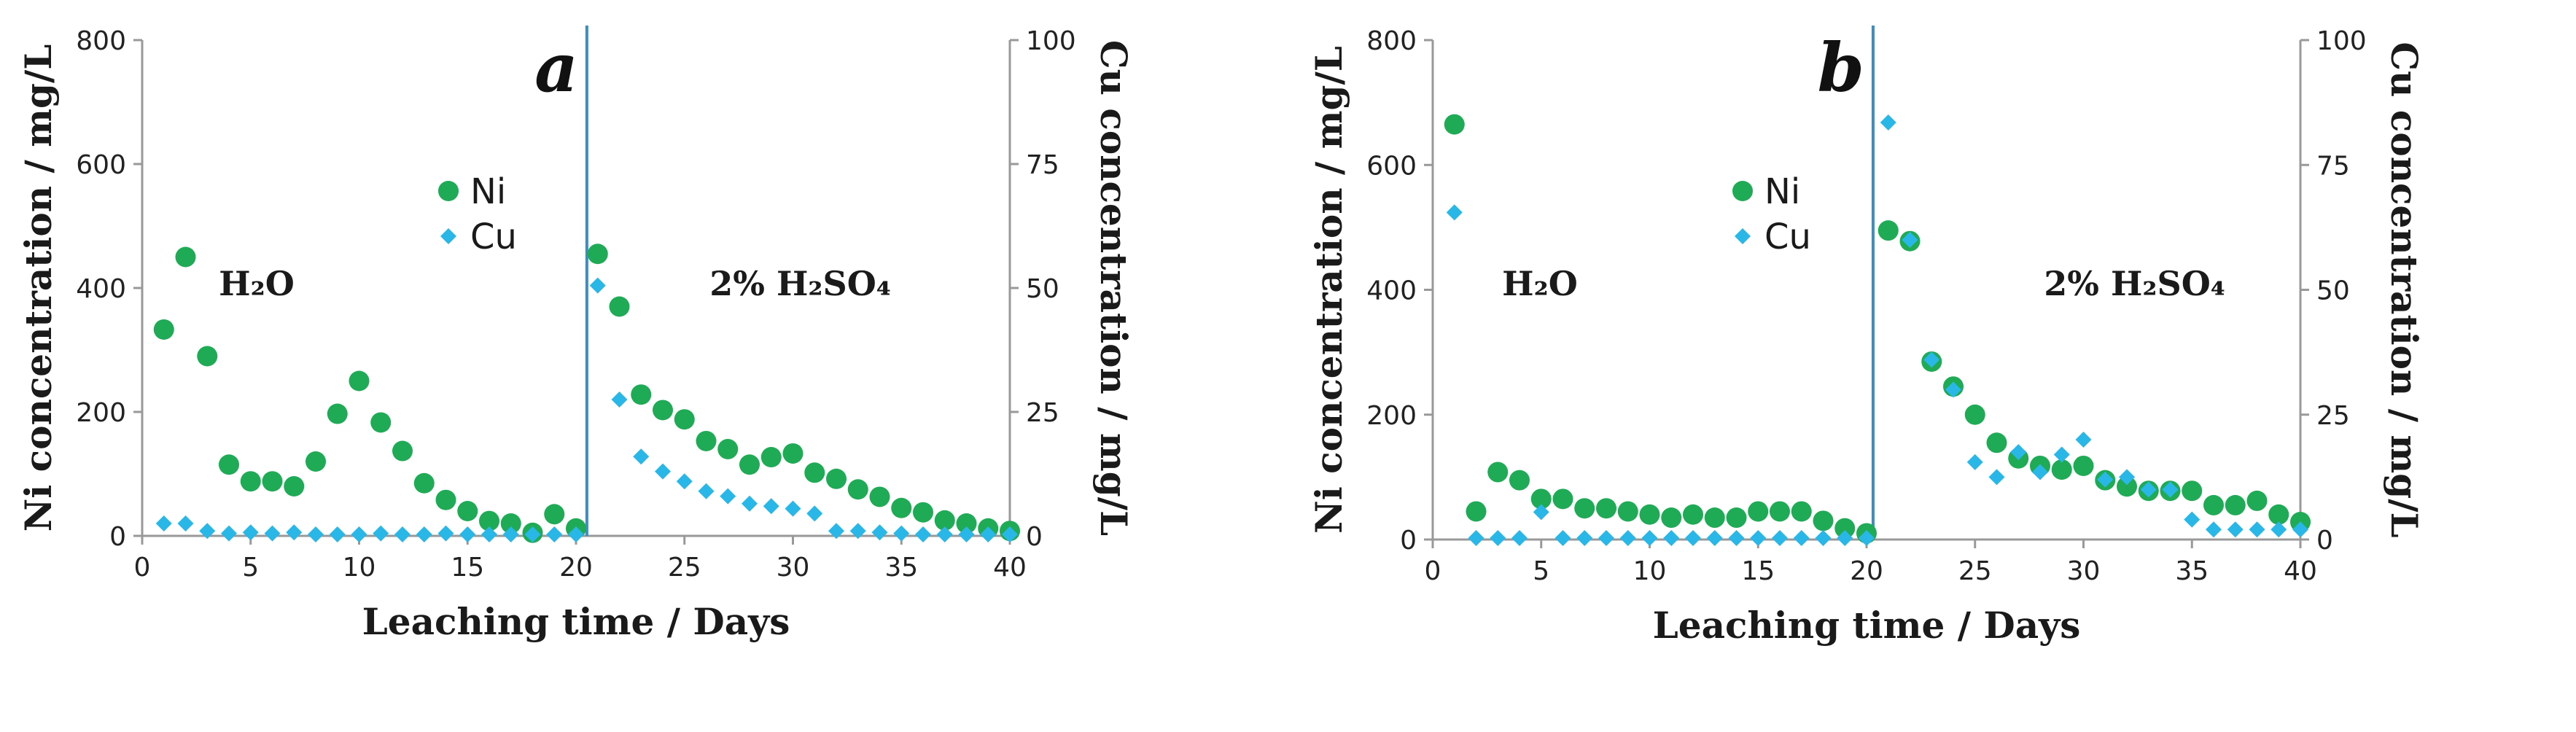  What do you see at coordinates (684, 568) in the screenshot?
I see `x-tick-label: 25` at bounding box center [684, 568].